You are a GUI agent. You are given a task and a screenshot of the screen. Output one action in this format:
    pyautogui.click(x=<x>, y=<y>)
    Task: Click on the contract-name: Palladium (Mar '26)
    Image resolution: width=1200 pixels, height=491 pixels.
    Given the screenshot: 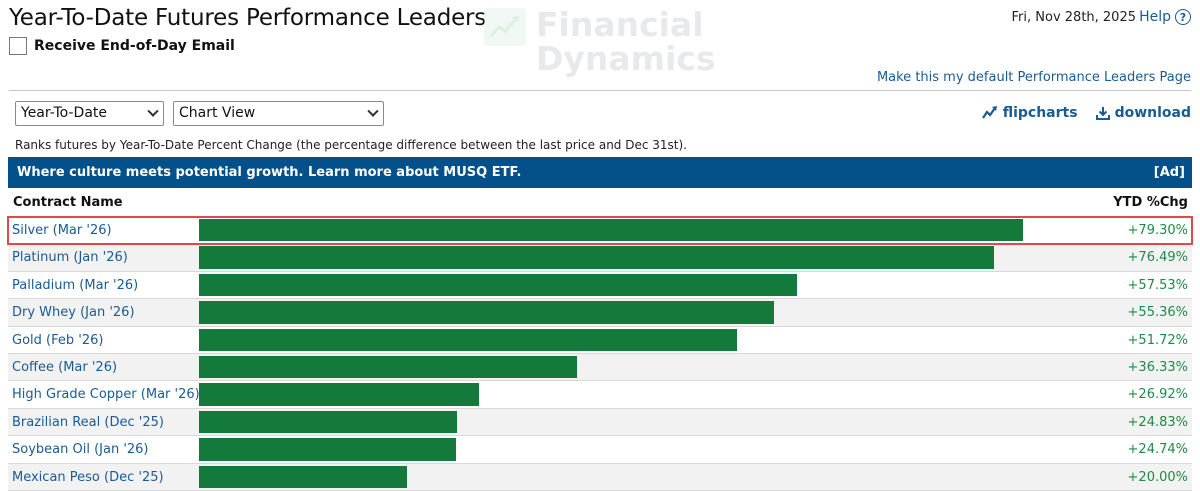 What is the action you would take?
    pyautogui.click(x=75, y=285)
    